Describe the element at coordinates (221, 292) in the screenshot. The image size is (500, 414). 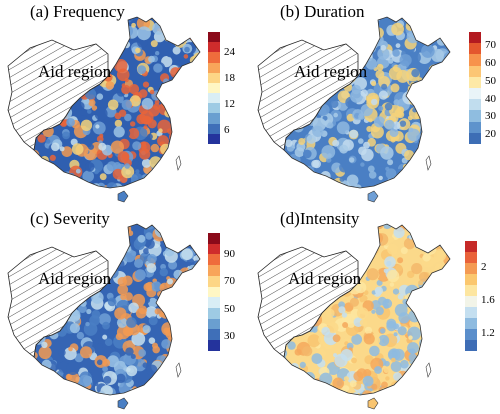
I see `colorbar: 90 70 50 30` at that location.